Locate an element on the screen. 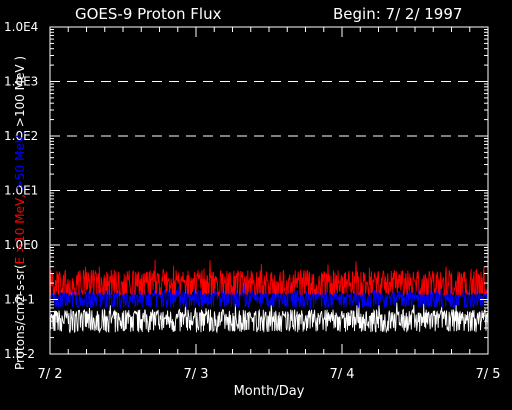  ytick-label-6: 1.E-2 is located at coordinates (19, 354).